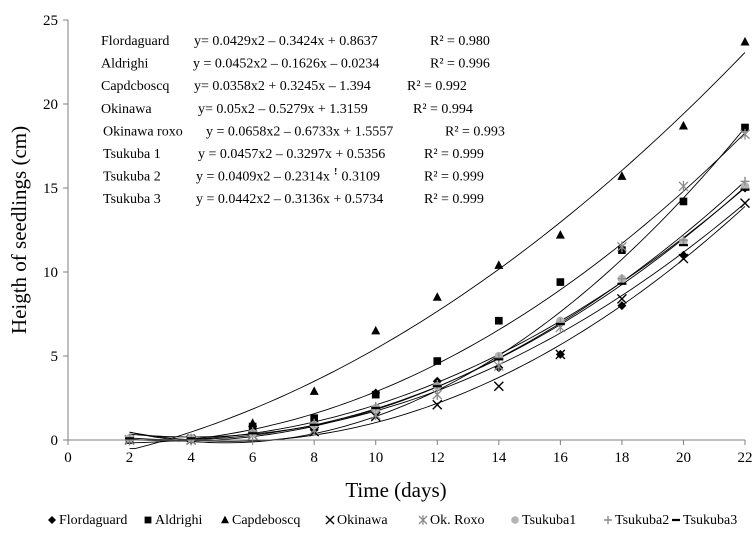 This screenshot has width=754, height=535. Describe the element at coordinates (423, 520) in the screenshot. I see `legend-marker-ok-roxo` at that location.